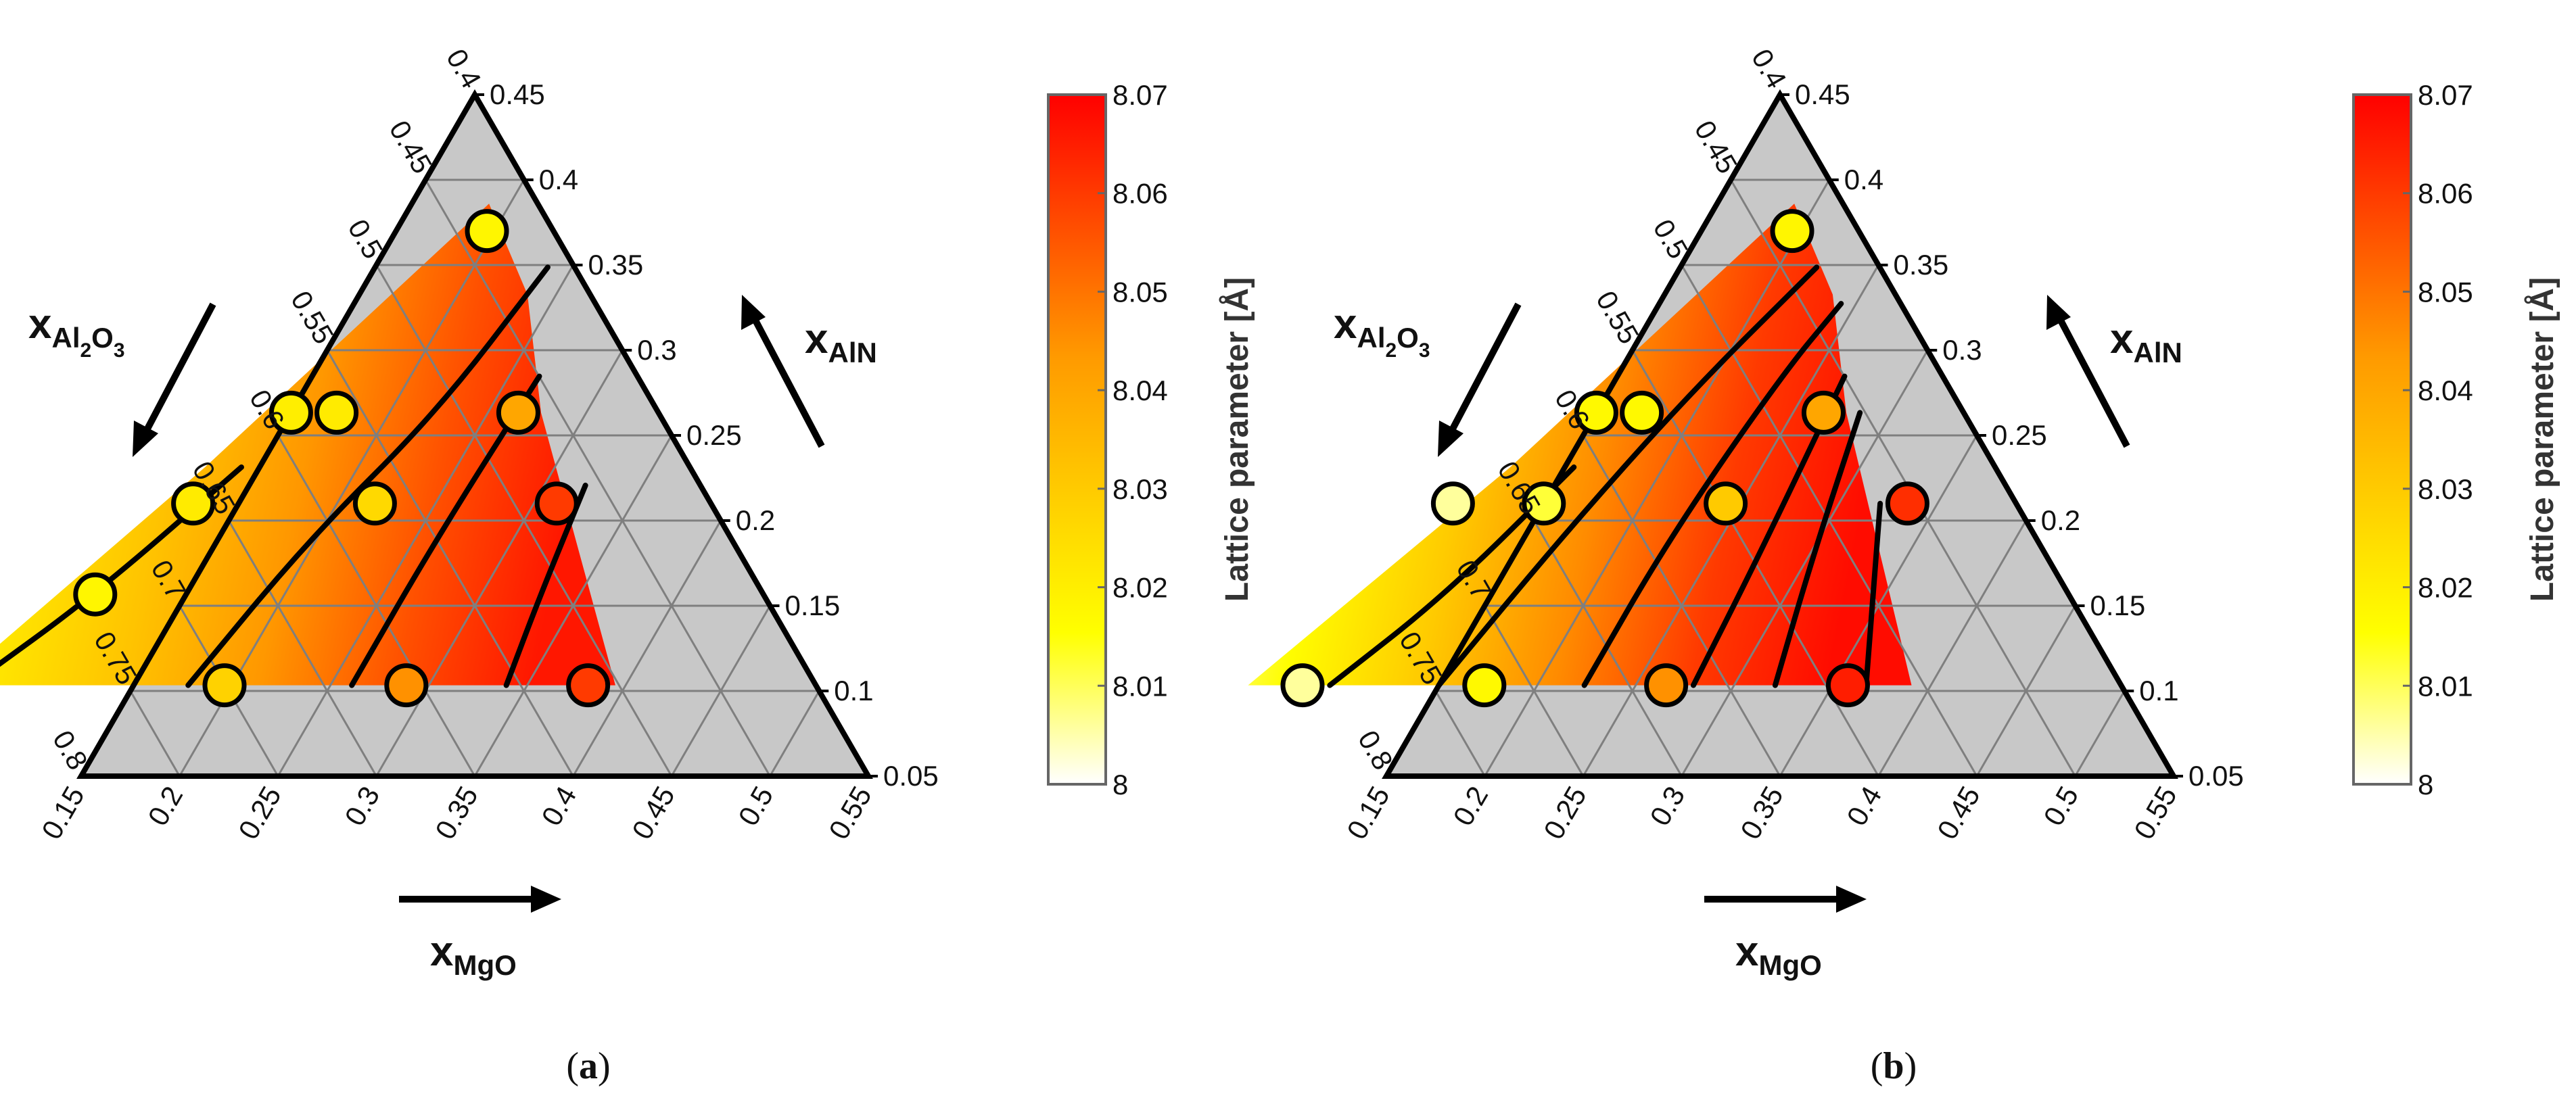 This screenshot has height=1102, width=2576. What do you see at coordinates (2019, 435) in the screenshot?
I see `right-tick-label: 0.25` at bounding box center [2019, 435].